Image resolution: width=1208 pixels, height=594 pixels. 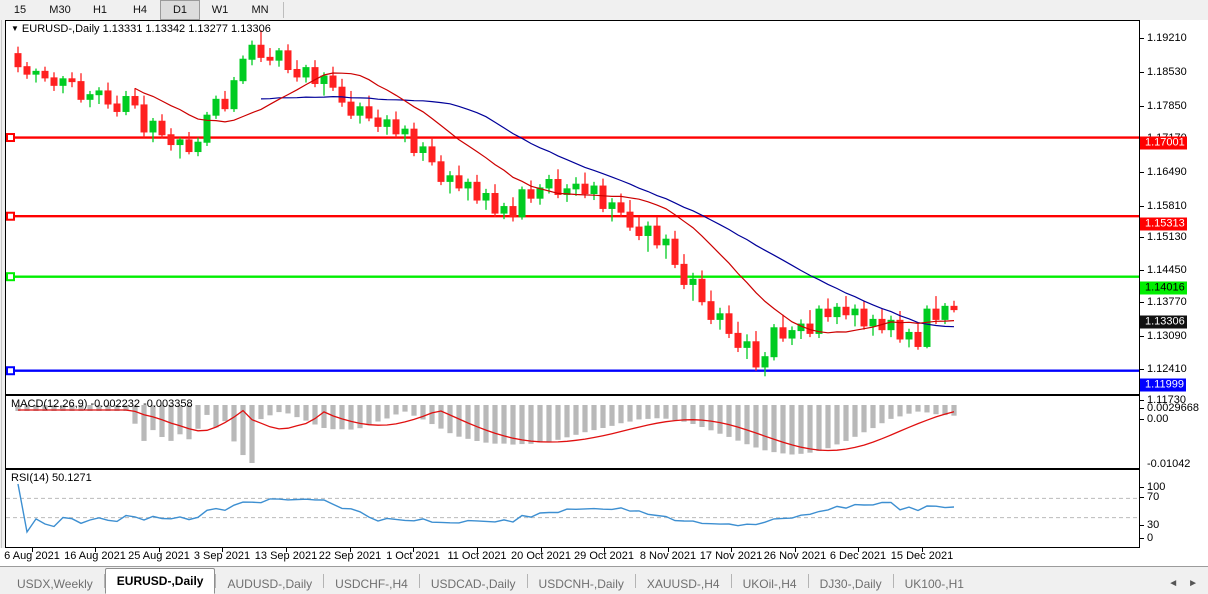 I want to click on date-axis-label: 15 Dec 2021, so click(x=922, y=556).